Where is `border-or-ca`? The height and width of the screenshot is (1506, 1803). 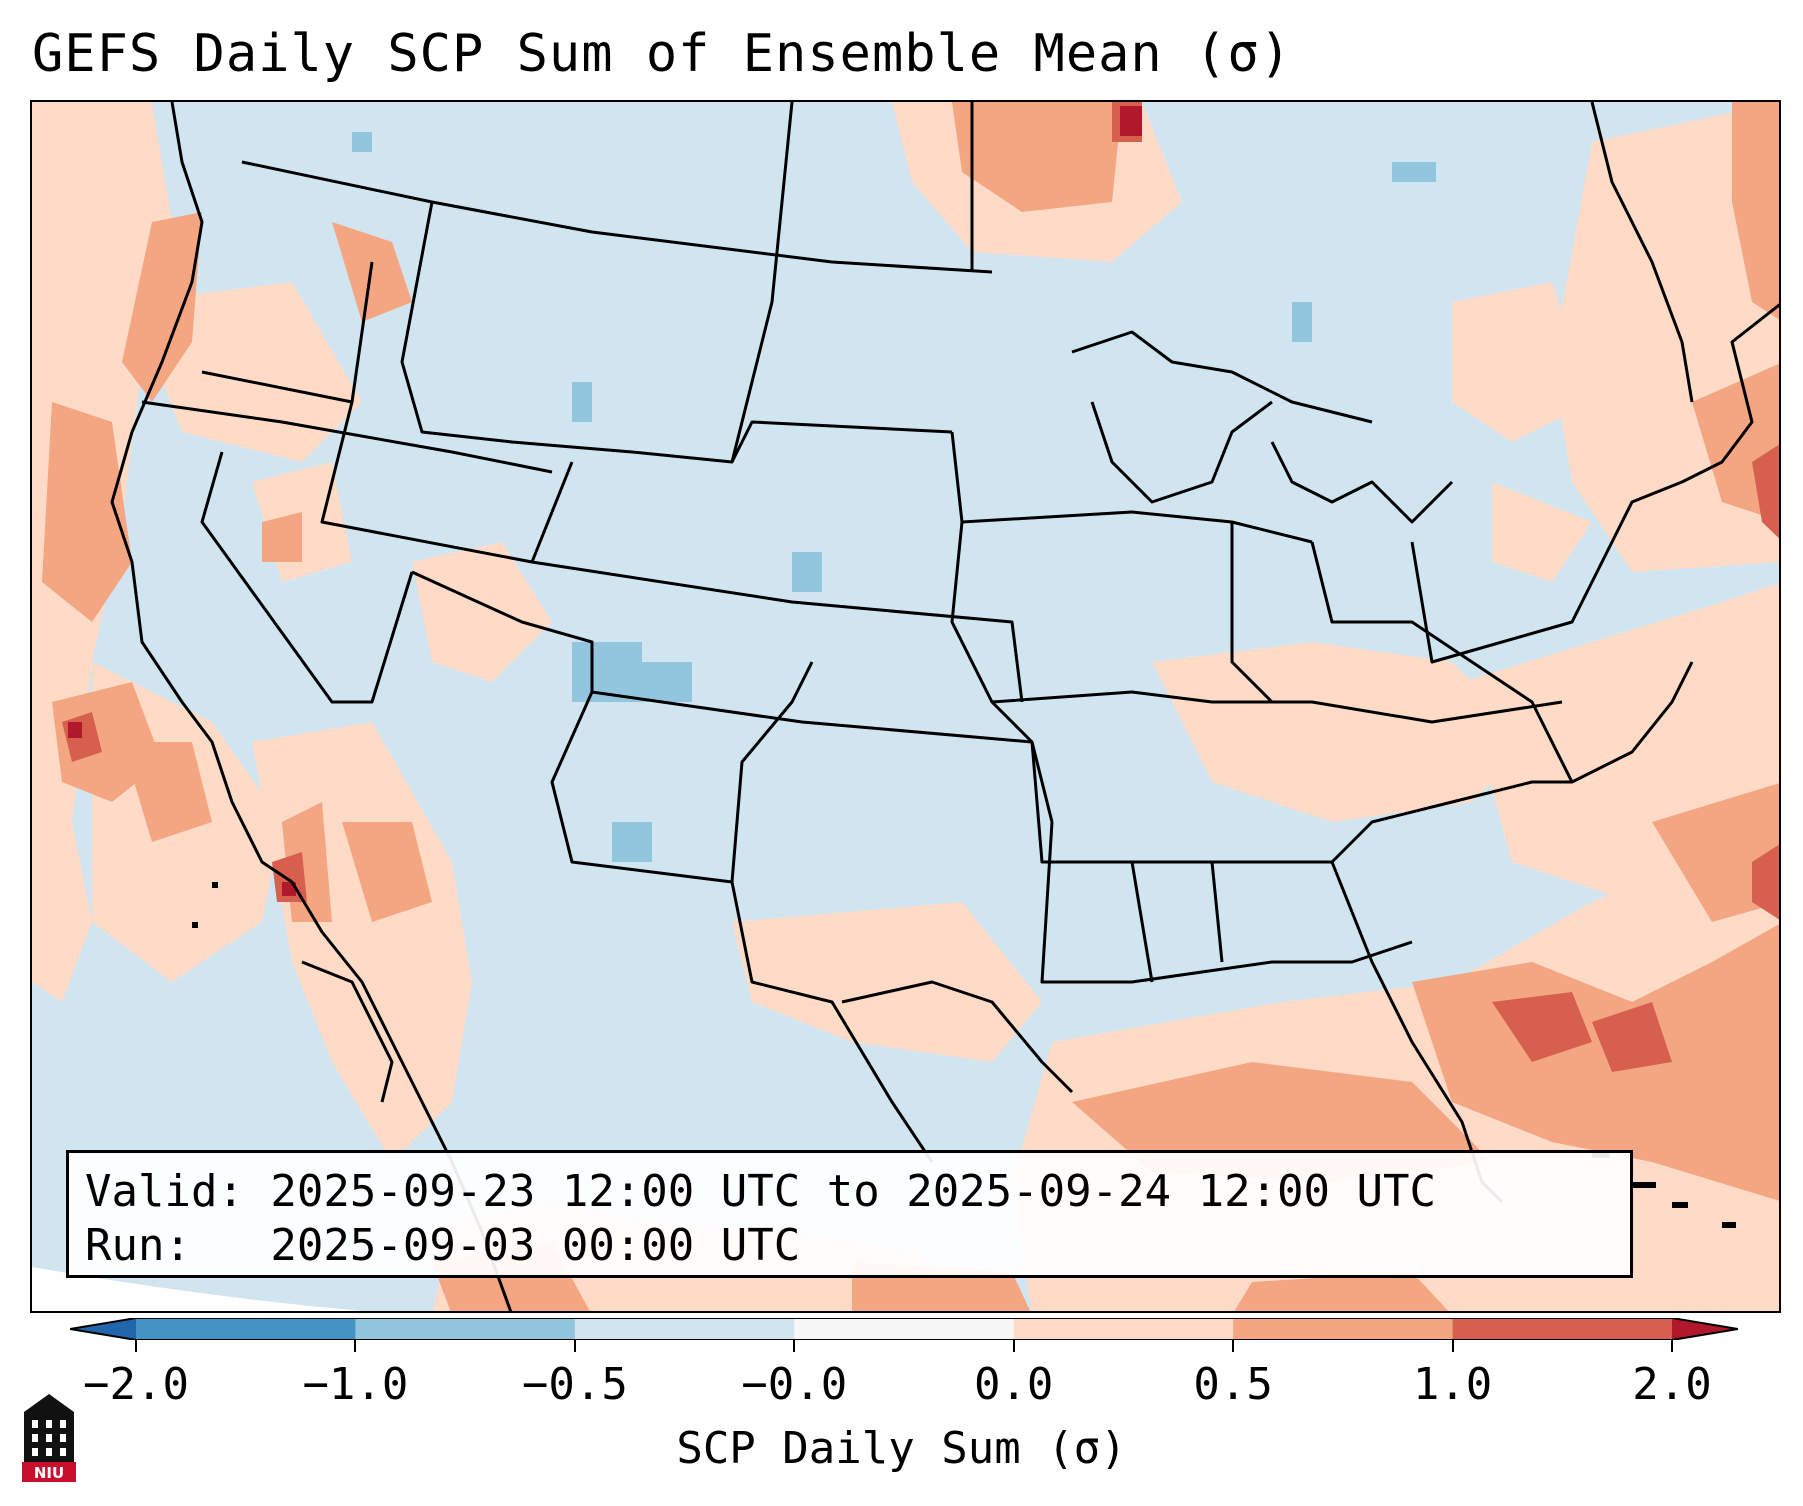 border-or-ca is located at coordinates (347, 437).